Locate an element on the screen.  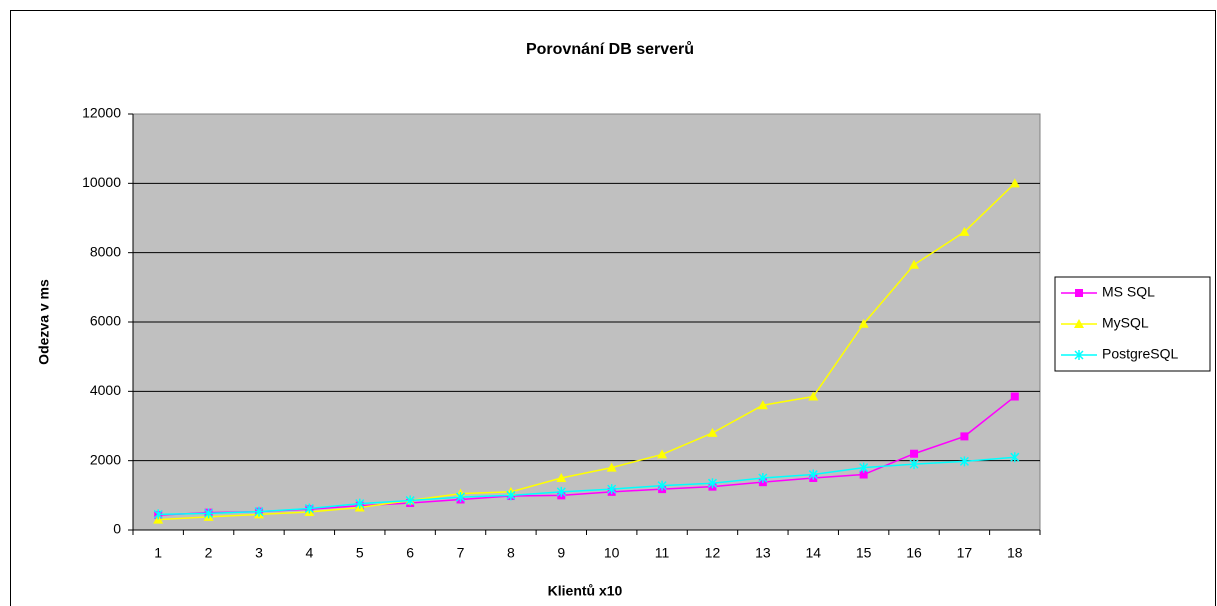
x-tick-label: 3 is located at coordinates (259, 553).